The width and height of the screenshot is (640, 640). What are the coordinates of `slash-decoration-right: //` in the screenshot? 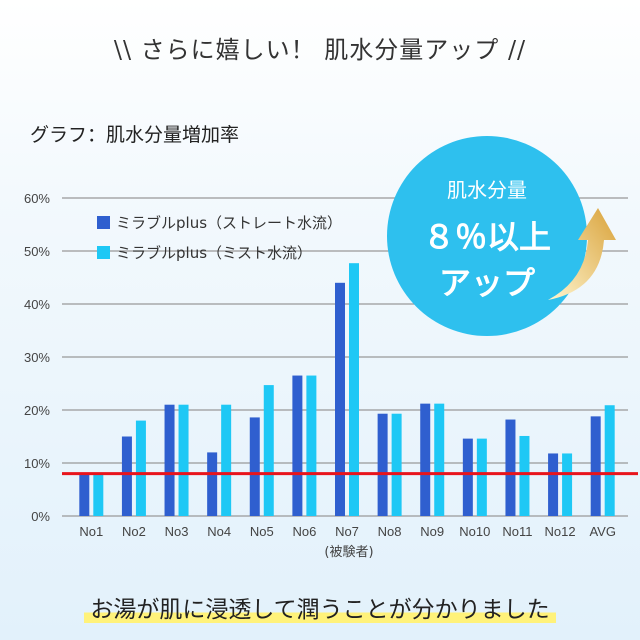 It's located at (513, 50).